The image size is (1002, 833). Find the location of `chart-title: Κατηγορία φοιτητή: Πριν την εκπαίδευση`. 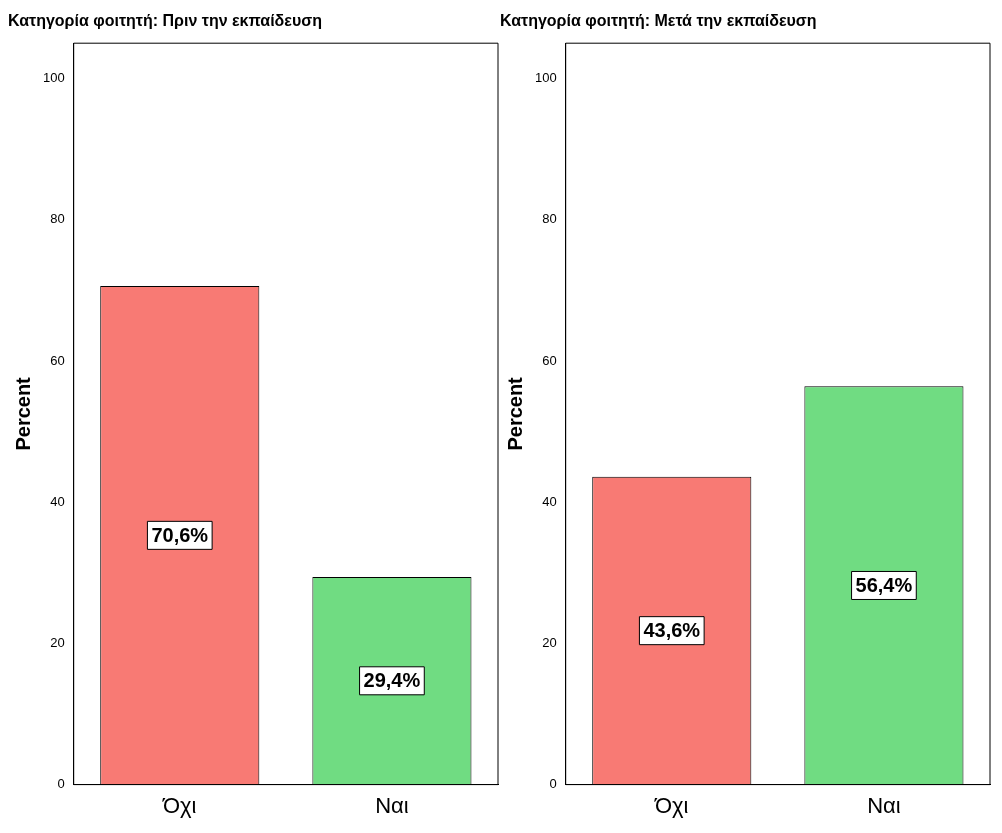

chart-title: Κατηγορία φοιτητή: Πριν την εκπαίδευση is located at coordinates (165, 21).